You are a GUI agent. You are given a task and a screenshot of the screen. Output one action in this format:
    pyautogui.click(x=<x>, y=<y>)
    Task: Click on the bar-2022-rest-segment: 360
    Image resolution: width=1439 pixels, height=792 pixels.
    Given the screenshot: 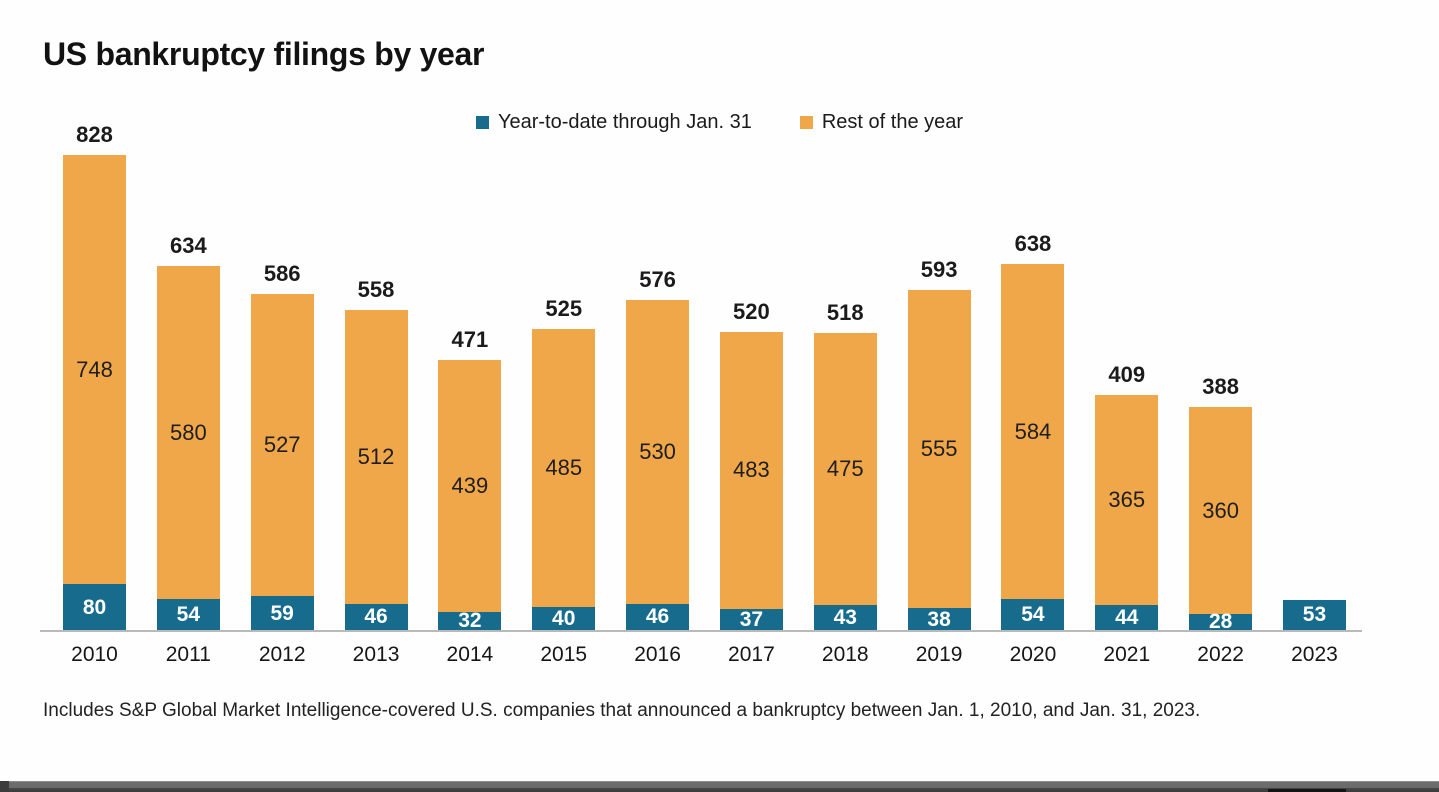 What is the action you would take?
    pyautogui.click(x=1221, y=510)
    